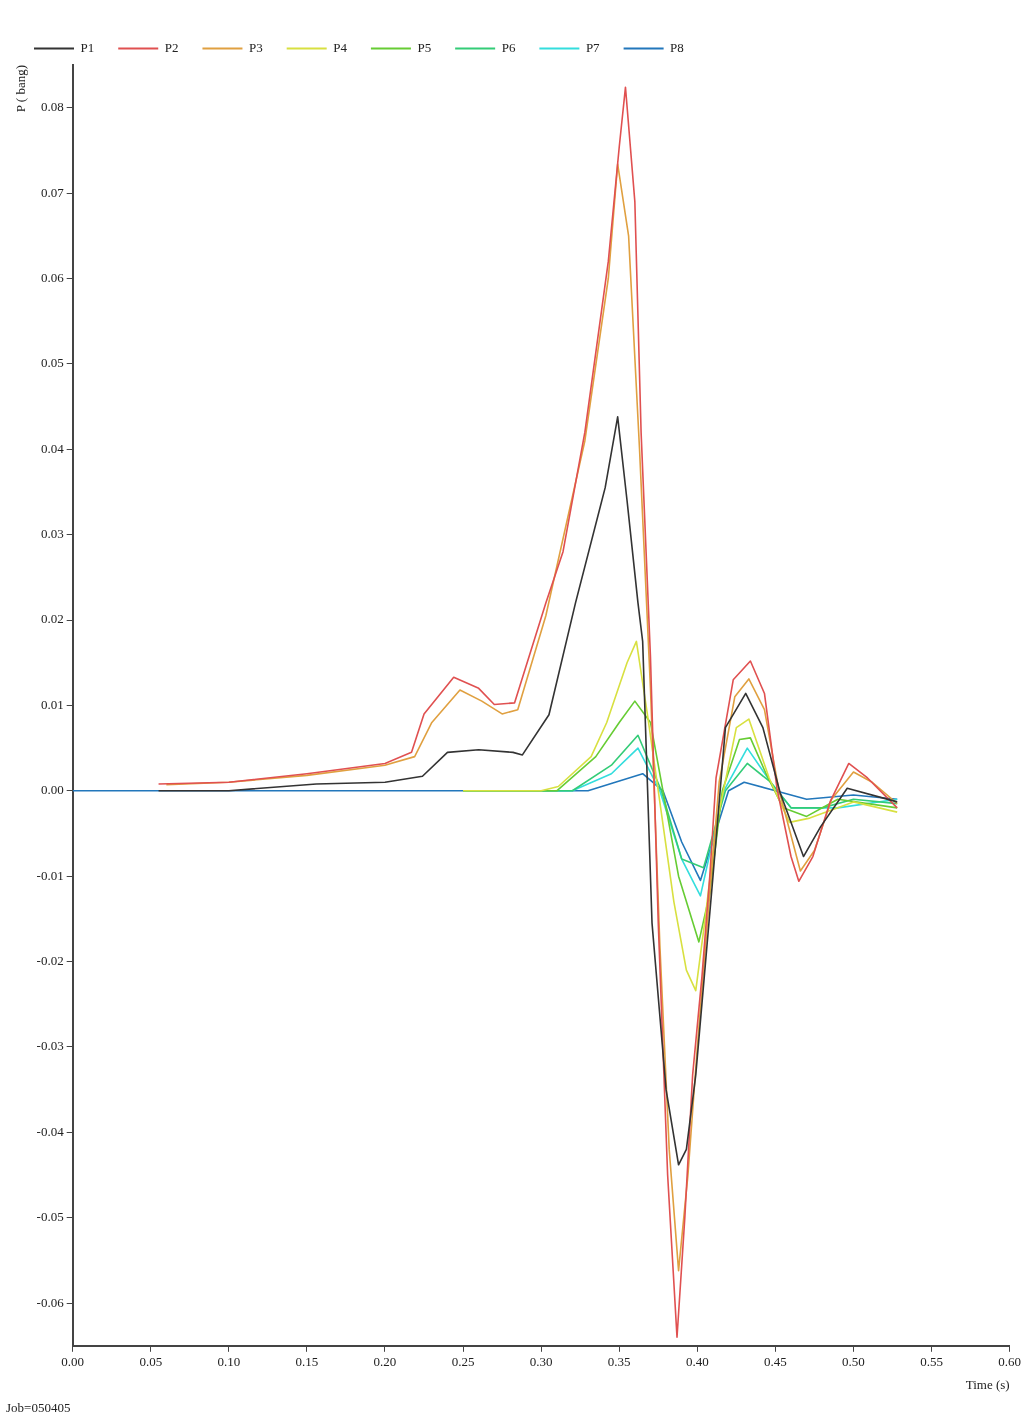  What do you see at coordinates (52, 790) in the screenshot?
I see `y-tick-label: 0.00` at bounding box center [52, 790].